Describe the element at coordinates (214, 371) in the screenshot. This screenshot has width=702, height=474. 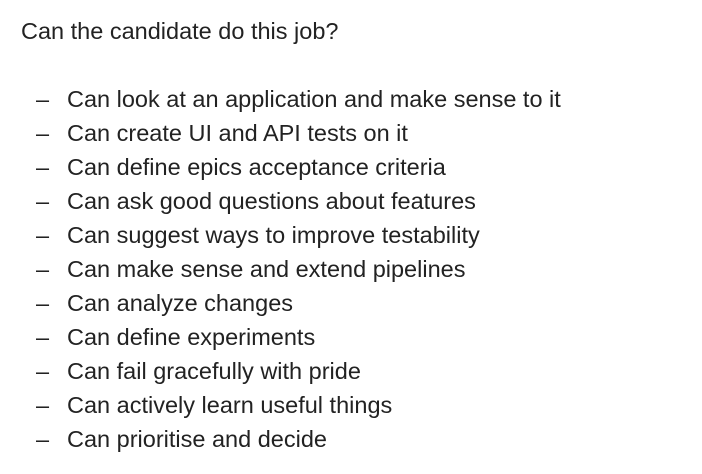
I see `list-item-text: Can fail gracefully with pride` at that location.